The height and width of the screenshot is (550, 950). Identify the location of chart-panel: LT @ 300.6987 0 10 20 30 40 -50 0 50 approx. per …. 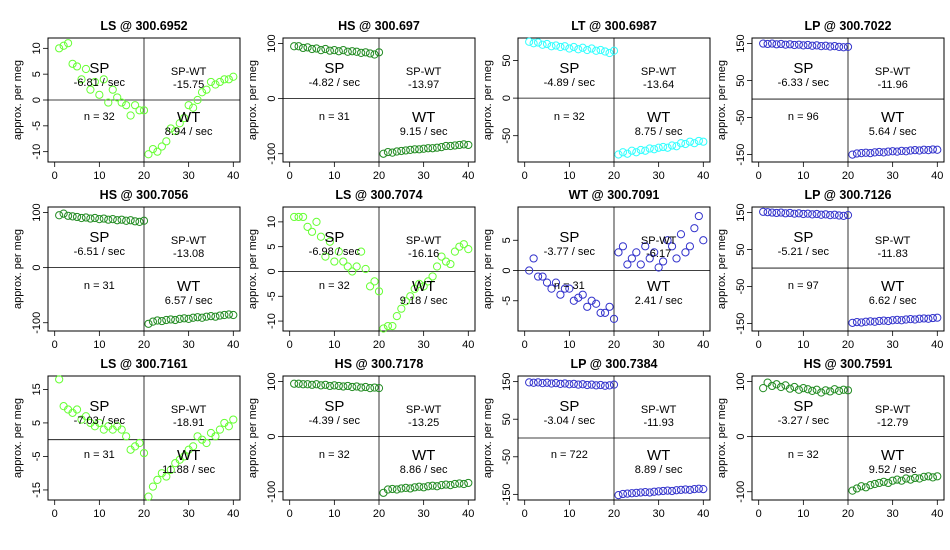
(596, 100).